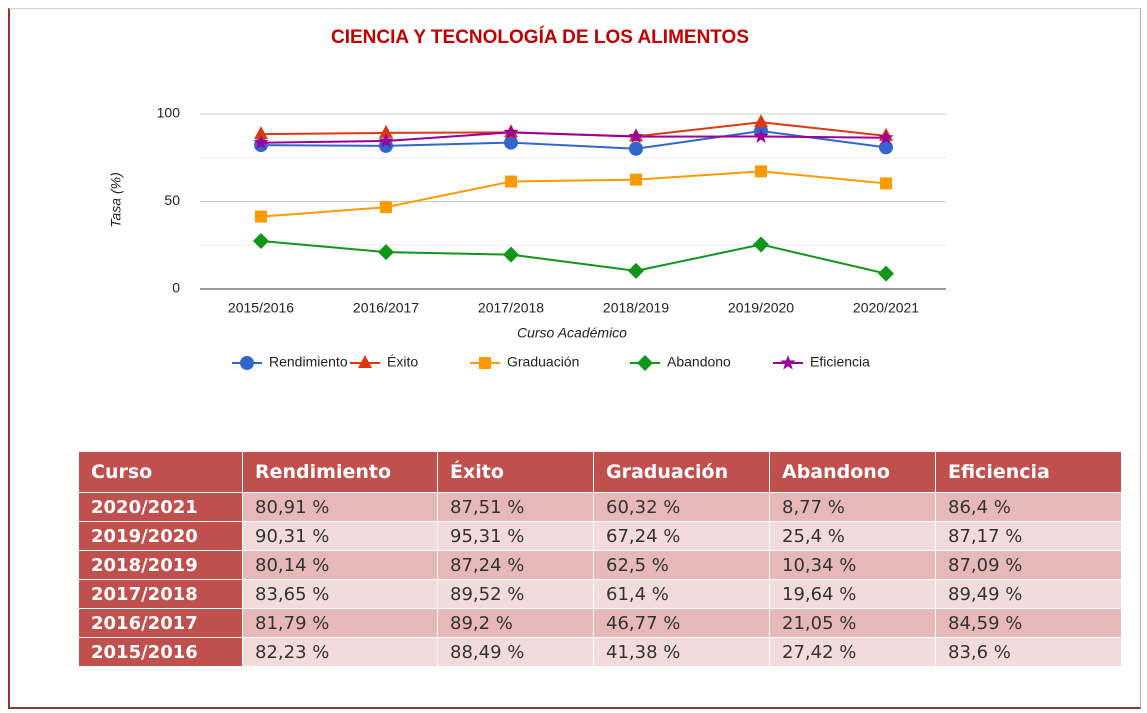 This screenshot has width=1147, height=713. Describe the element at coordinates (515, 507) in the screenshot. I see `table-cell: 87,51 %` at that location.